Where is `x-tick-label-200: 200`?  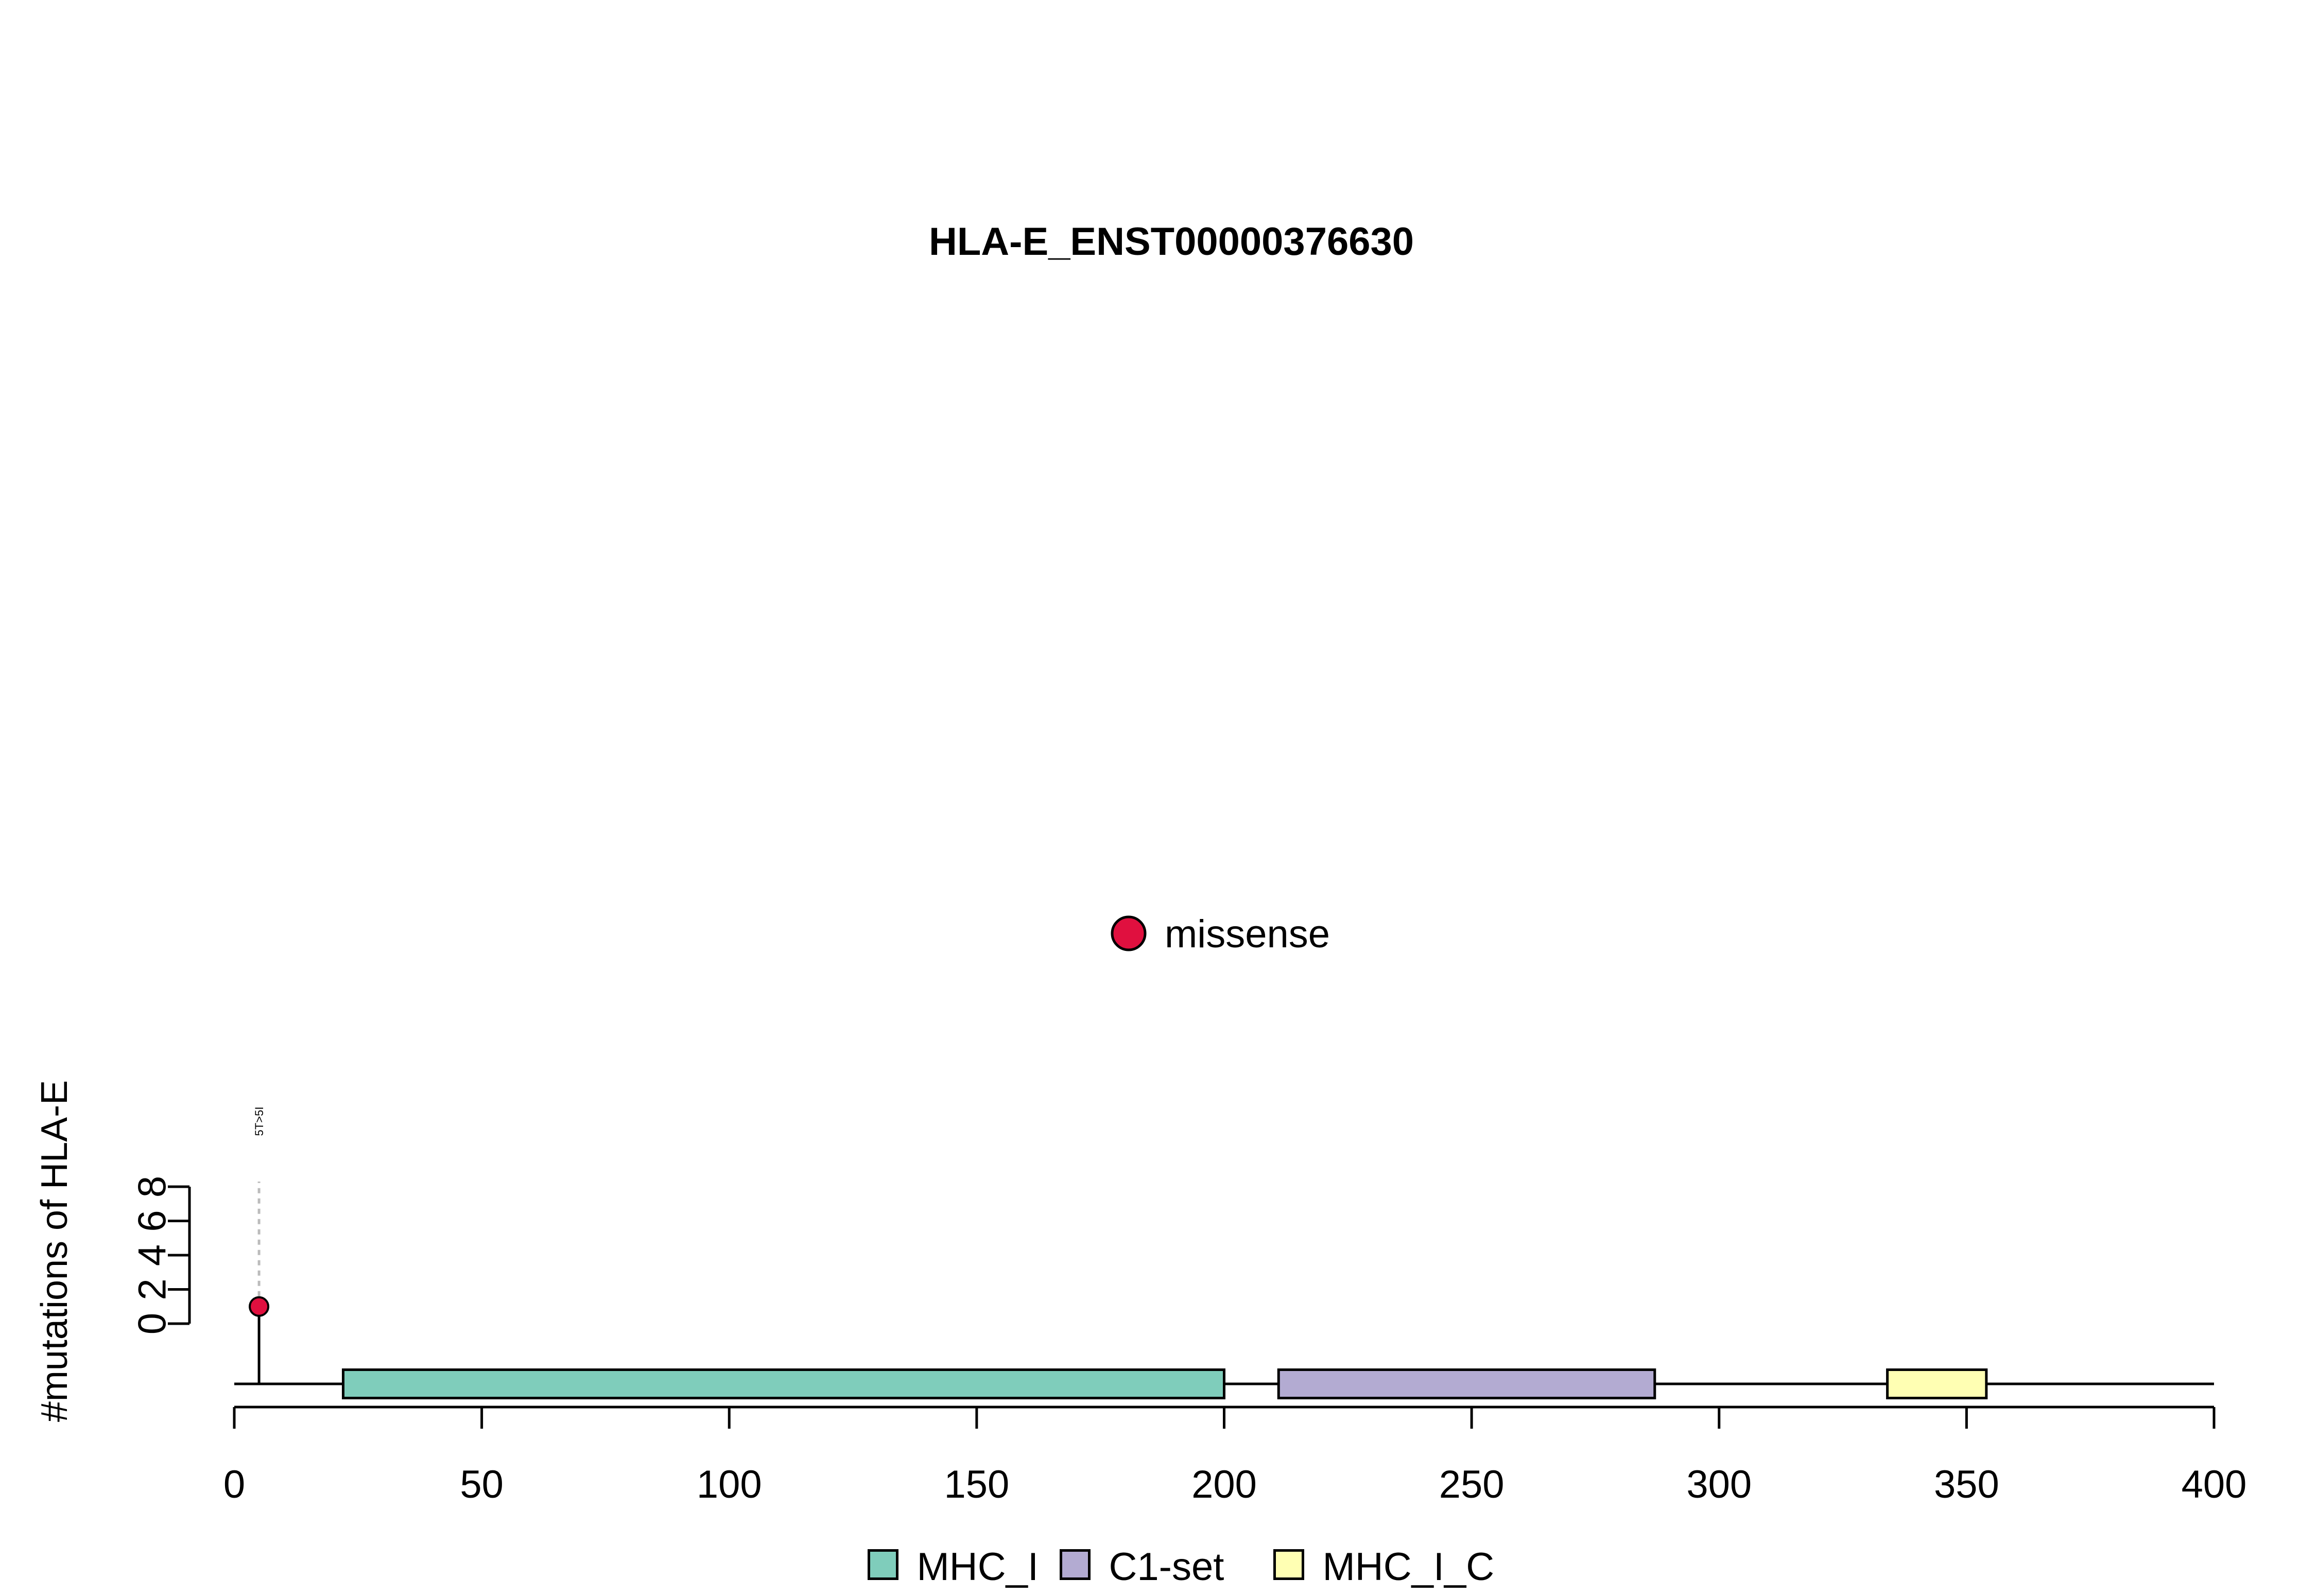 x-tick-label-200: 200 is located at coordinates (1224, 1485).